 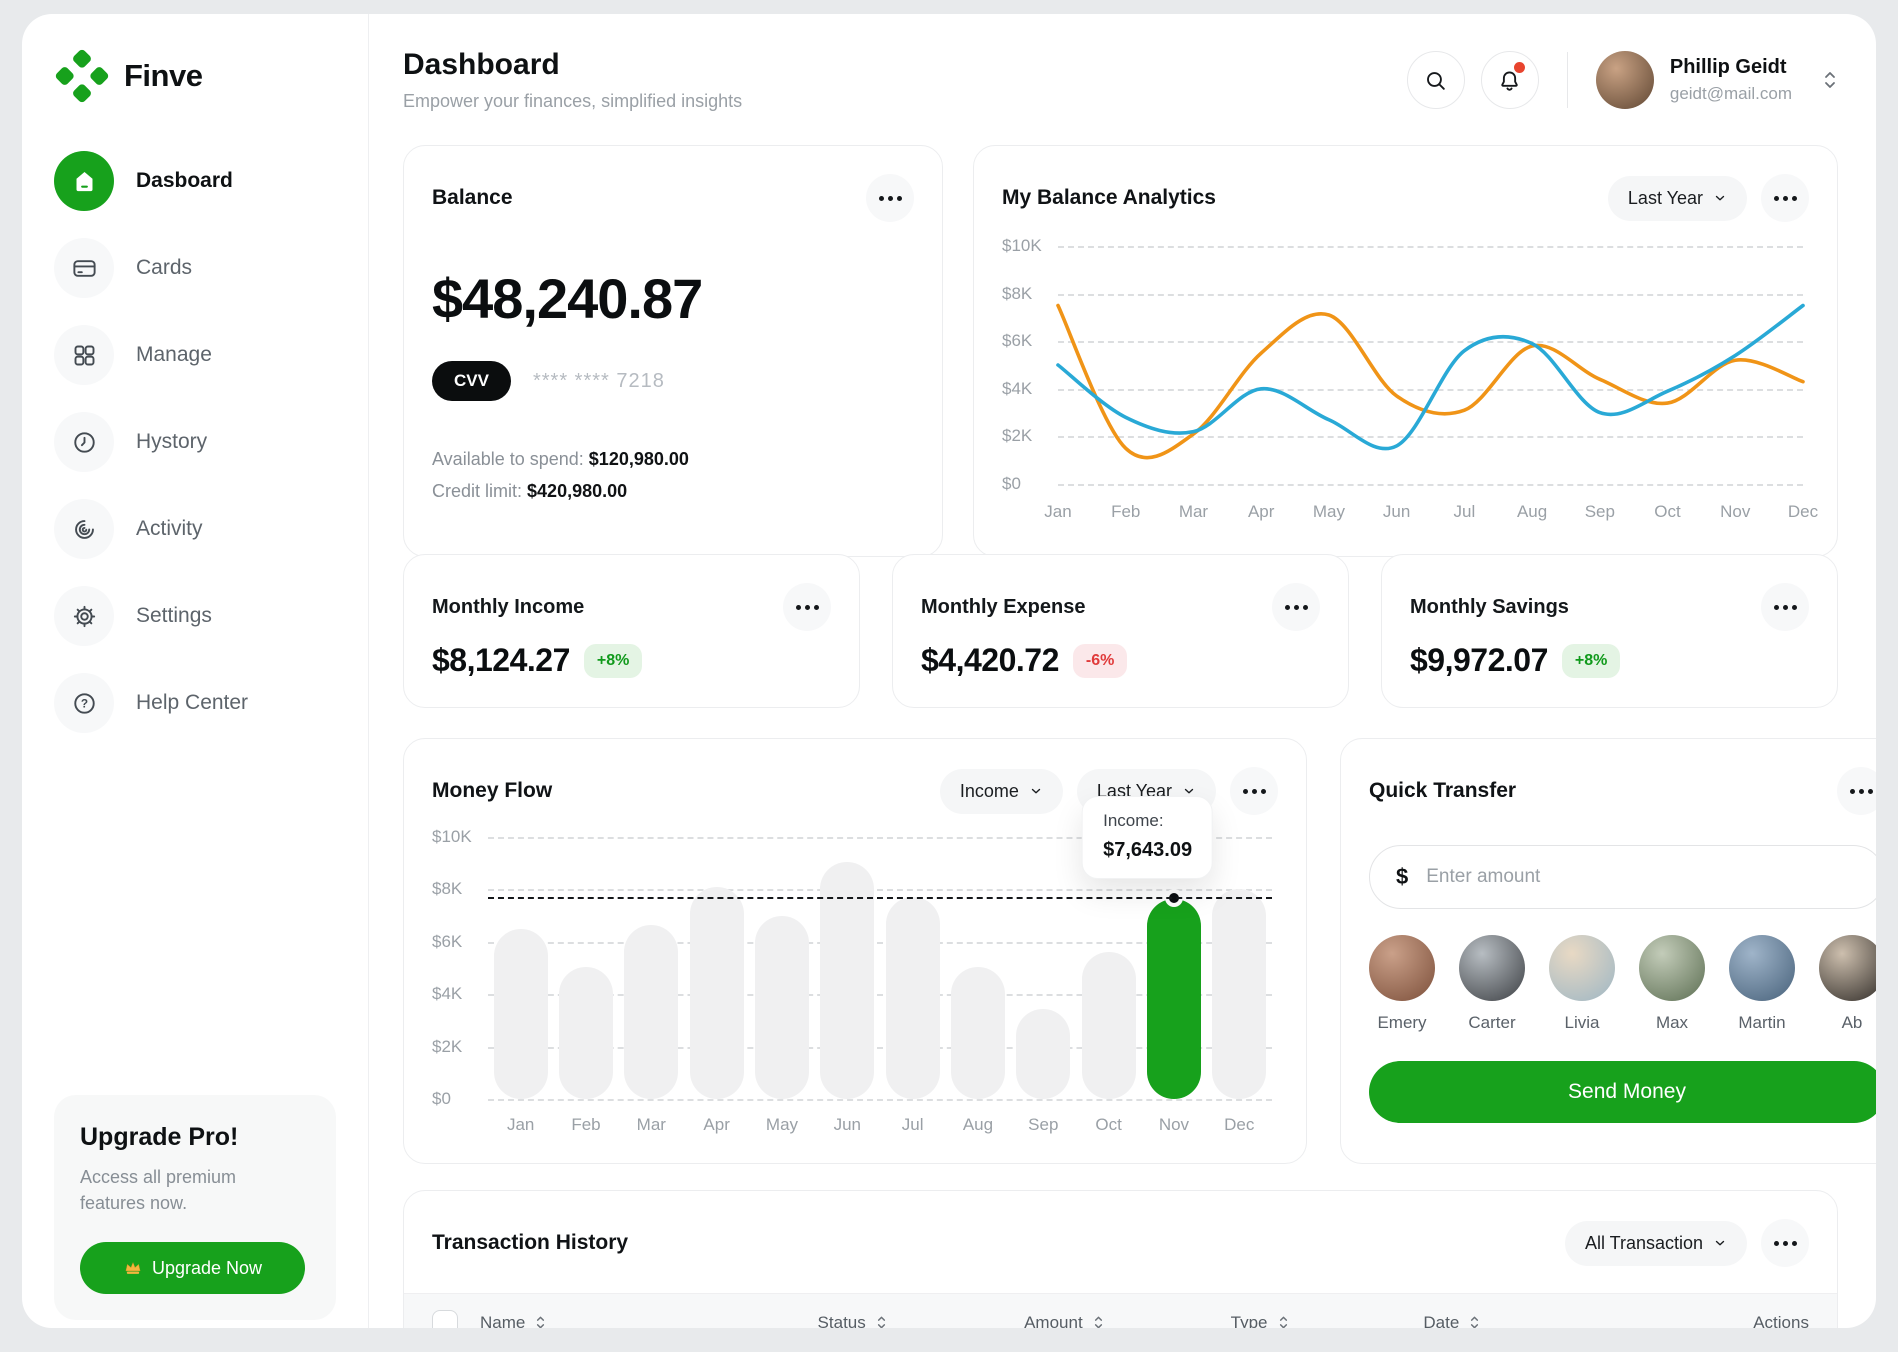 What do you see at coordinates (631, 631) in the screenshot?
I see `monthly-income-card: Monthly Income $8,124.27 +8%` at bounding box center [631, 631].